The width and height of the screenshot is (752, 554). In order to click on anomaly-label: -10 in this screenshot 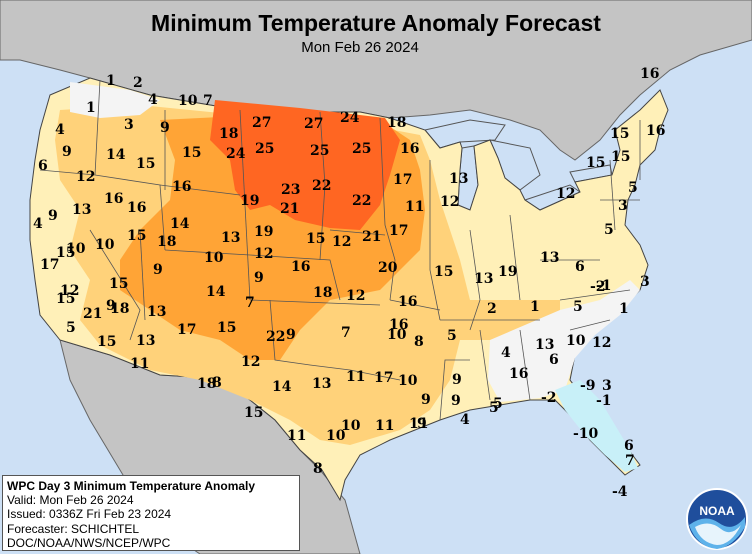, I will do `click(586, 434)`.